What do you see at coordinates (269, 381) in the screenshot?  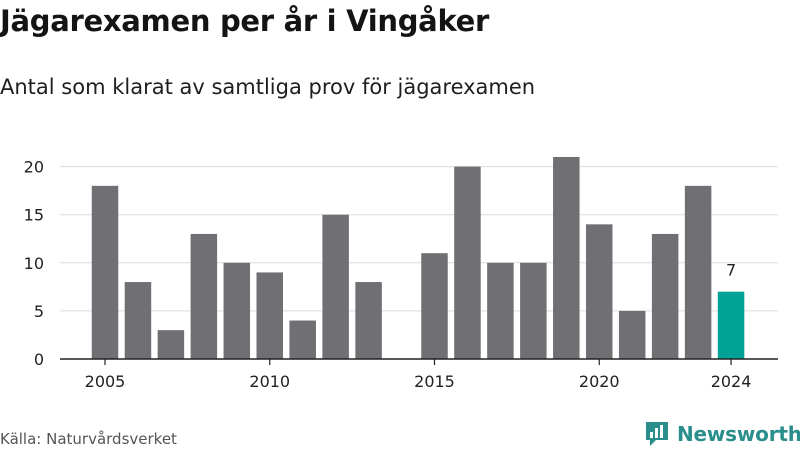 I see `x-tick-label: 2010` at bounding box center [269, 381].